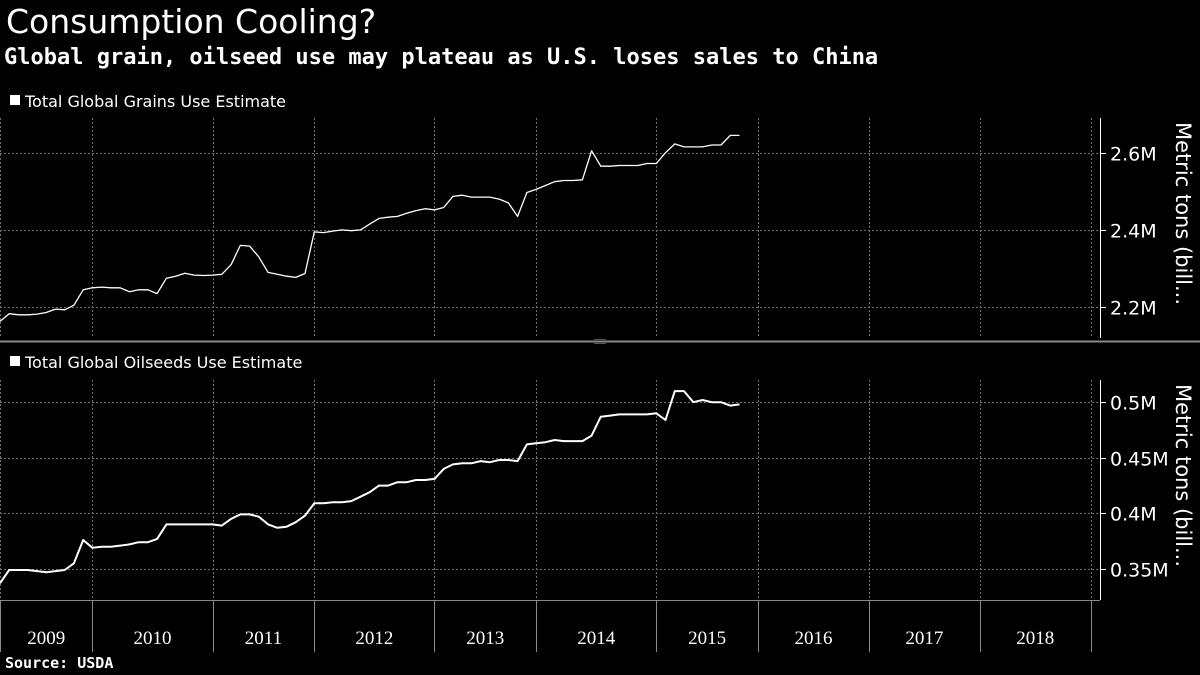 This screenshot has height=675, width=1200. What do you see at coordinates (707, 638) in the screenshot?
I see `x-year-label-2015: 2015` at bounding box center [707, 638].